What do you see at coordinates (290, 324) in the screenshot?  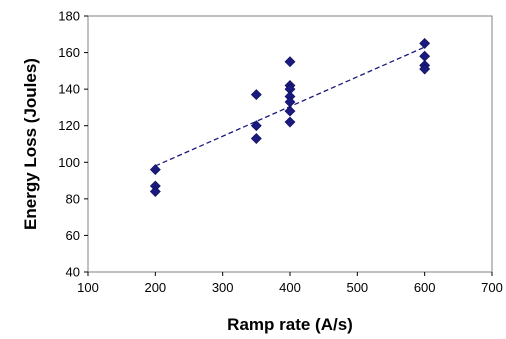 I see `x-axis-title: Ramp rate (A/s)` at bounding box center [290, 324].